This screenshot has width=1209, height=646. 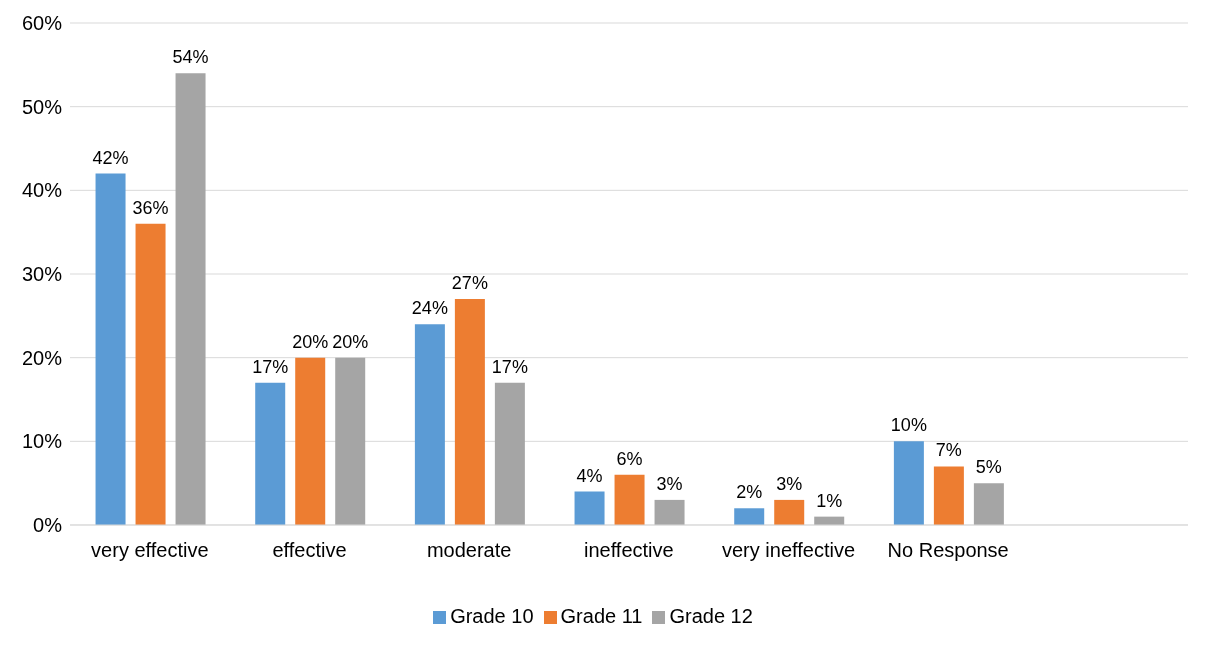 I want to click on data-label: 2%, so click(x=749, y=492).